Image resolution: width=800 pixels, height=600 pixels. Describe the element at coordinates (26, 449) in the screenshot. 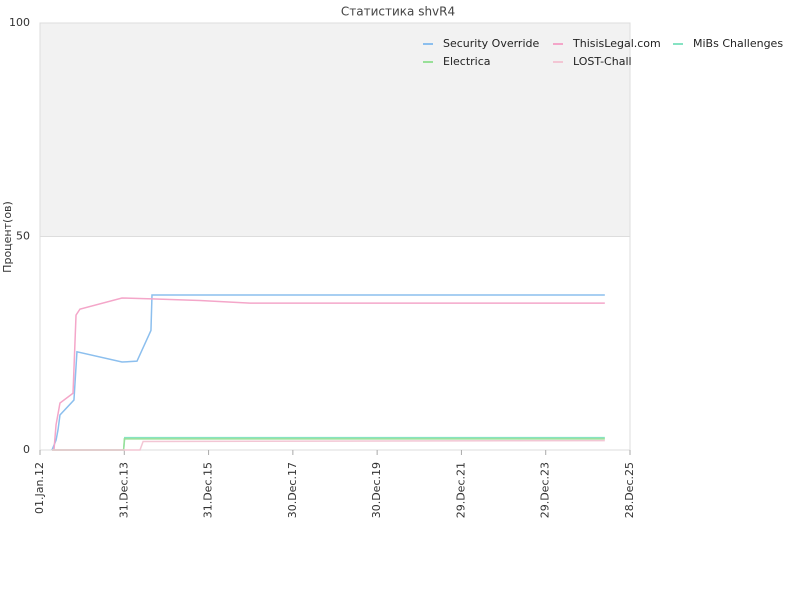

I see `y-tick-label: 0` at that location.